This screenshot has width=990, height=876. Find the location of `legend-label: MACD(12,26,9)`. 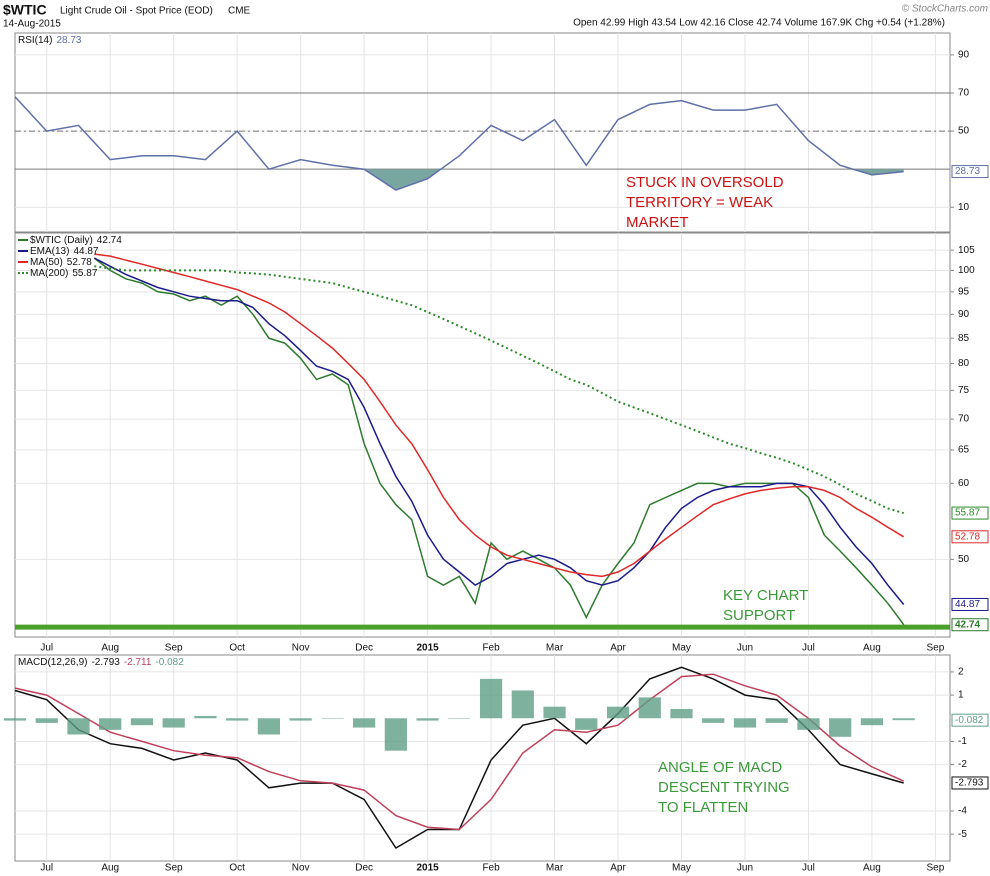

legend-label: MACD(12,26,9) is located at coordinates (52, 662).